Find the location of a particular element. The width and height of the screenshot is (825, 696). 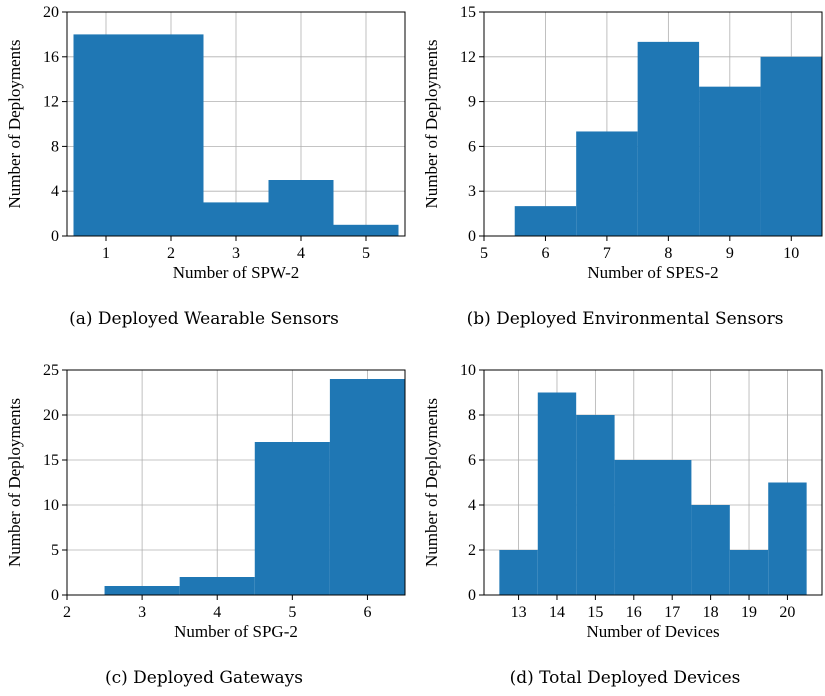

y-tick-label: 16 is located at coordinates (51, 57).